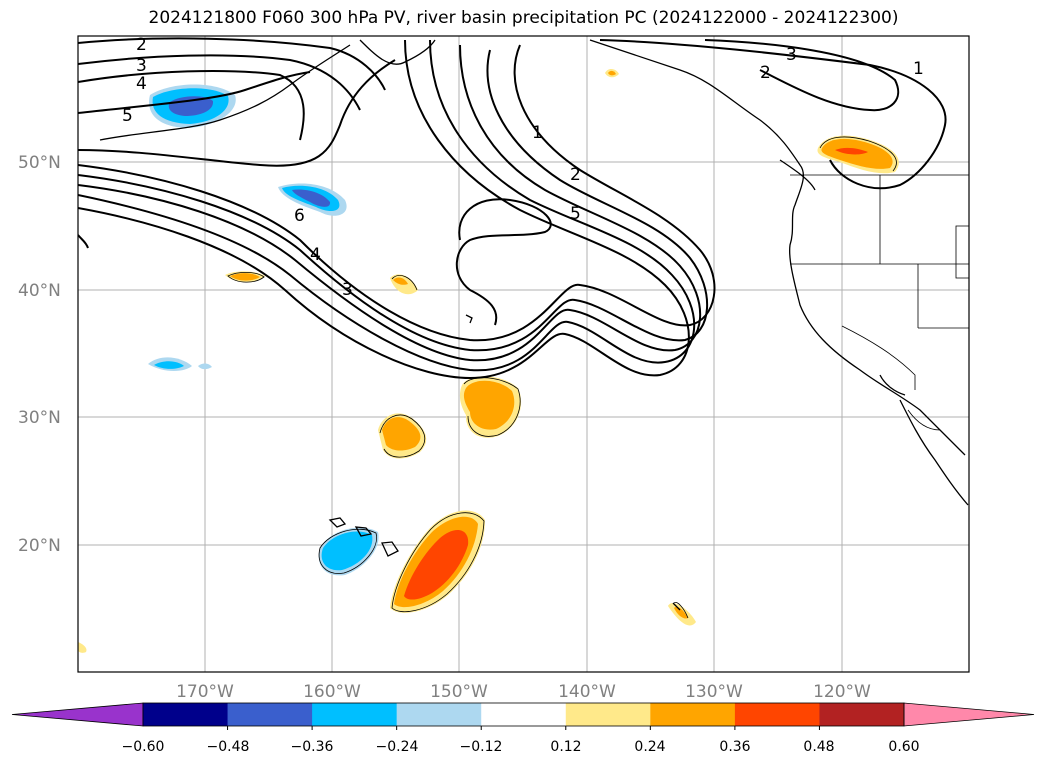 The height and width of the screenshot is (765, 1047). Describe the element at coordinates (299, 216) in the screenshot. I see `pv-label: 6` at that location.